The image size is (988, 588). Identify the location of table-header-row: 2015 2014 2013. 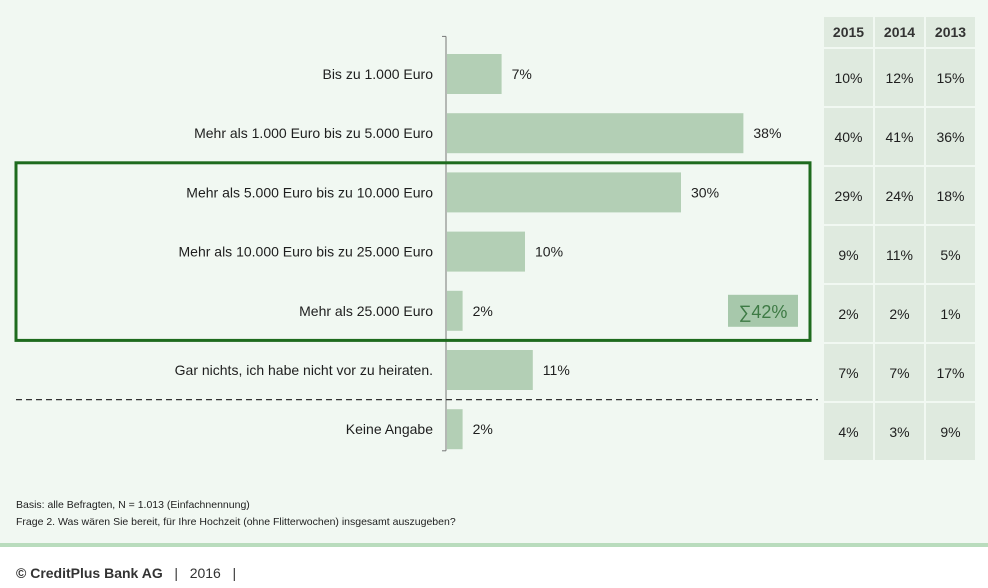
(899, 32).